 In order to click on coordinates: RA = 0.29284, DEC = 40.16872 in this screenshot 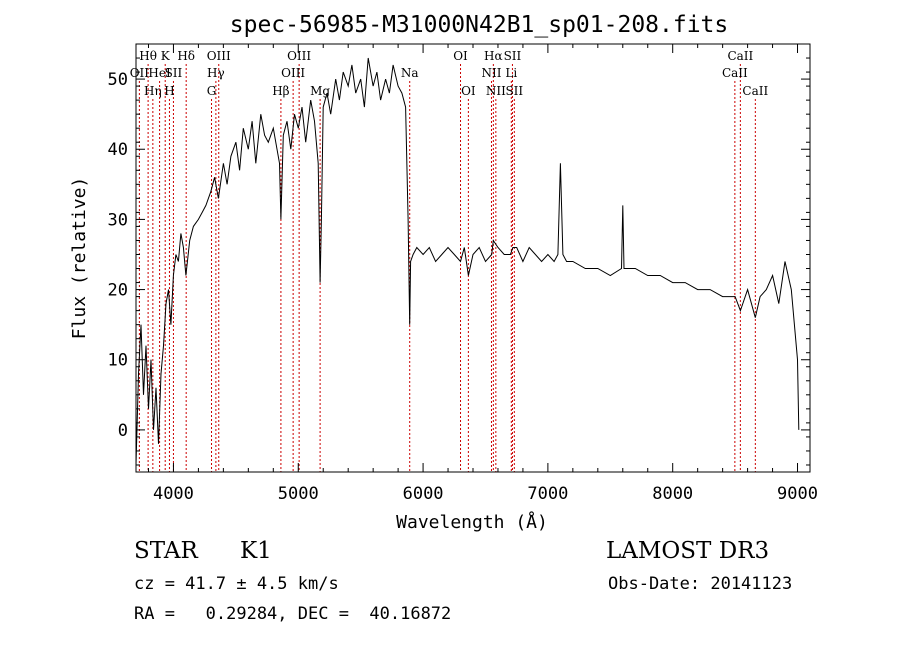, I will do `click(293, 614)`.